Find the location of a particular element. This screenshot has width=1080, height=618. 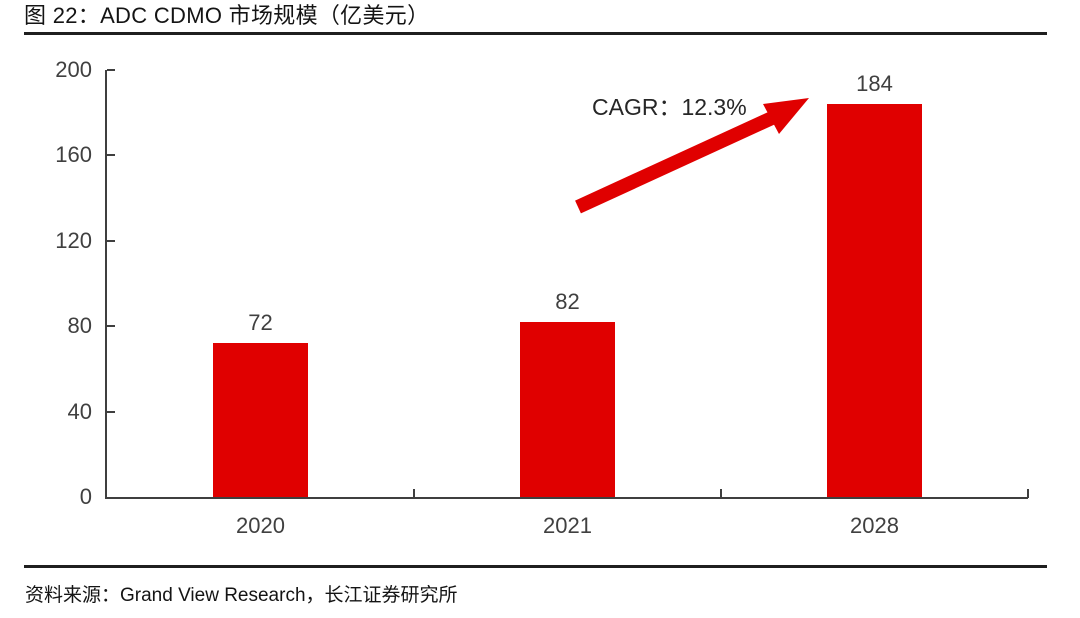

y-tick-label: 200 is located at coordinates (73, 69).